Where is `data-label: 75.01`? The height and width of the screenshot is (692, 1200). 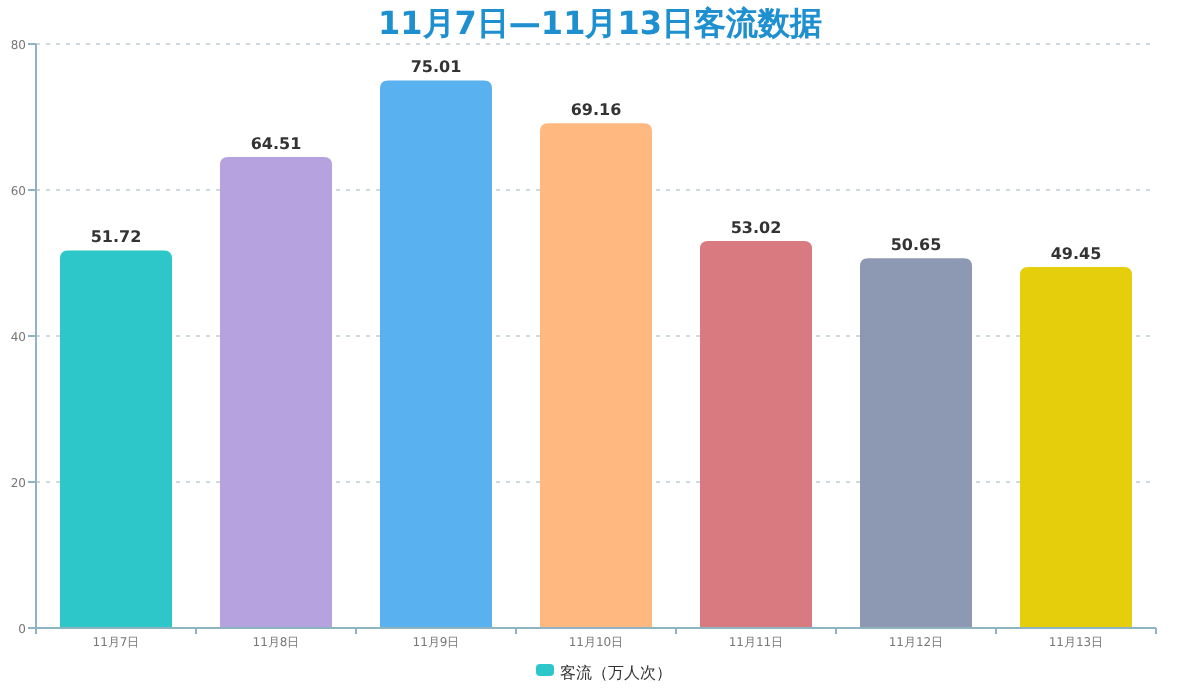 data-label: 75.01 is located at coordinates (436, 67).